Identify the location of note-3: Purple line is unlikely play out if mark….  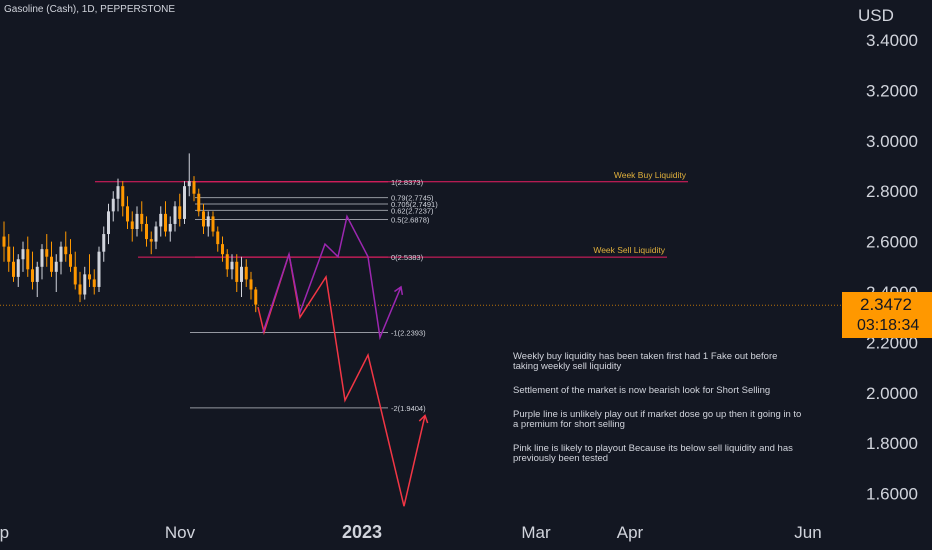
(657, 419).